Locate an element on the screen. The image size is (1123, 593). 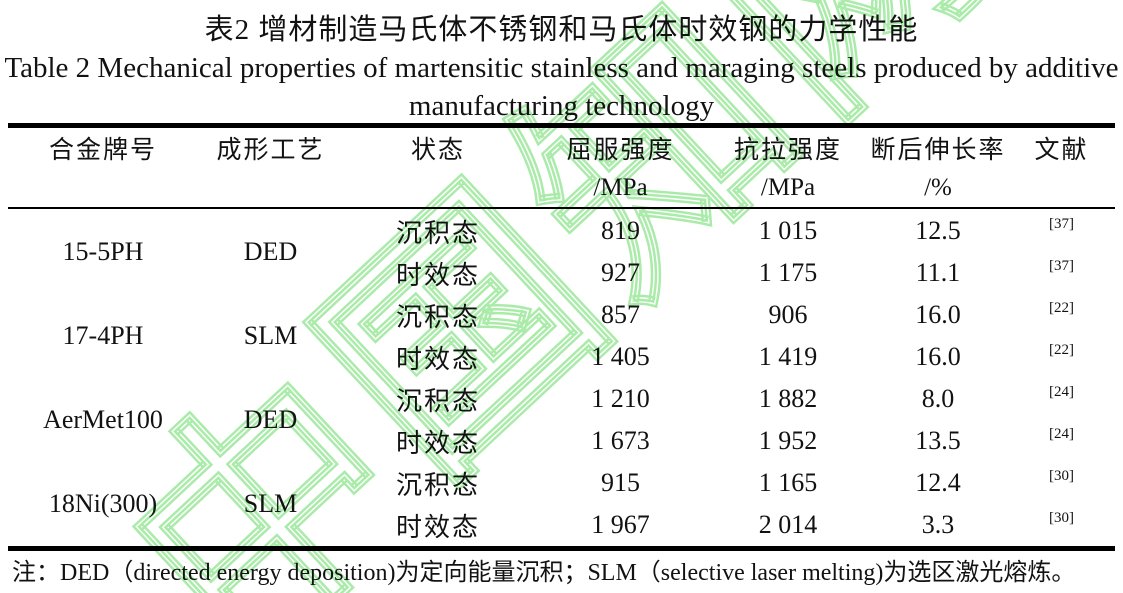
tensile-cell: 1 419 is located at coordinates (788, 356).